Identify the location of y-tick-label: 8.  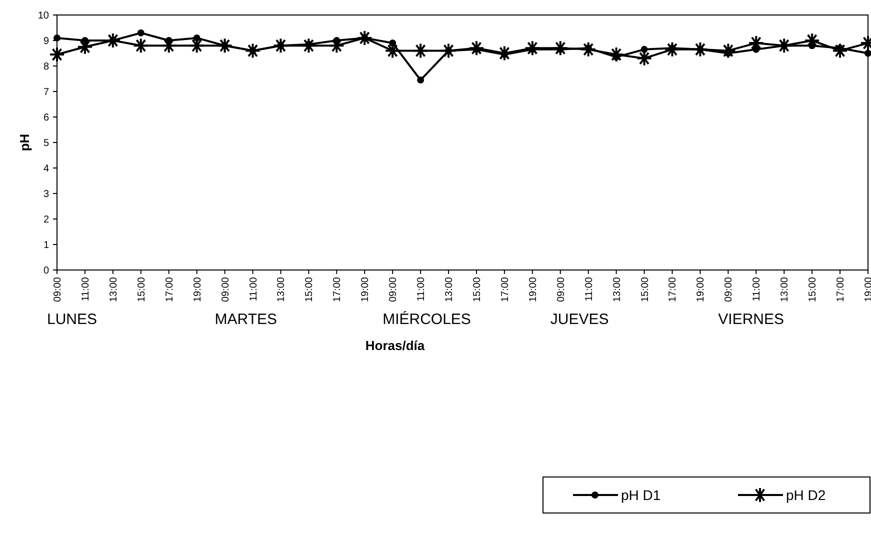
(46, 67).